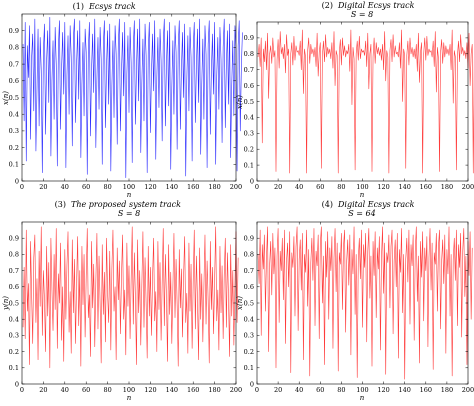 The width and height of the screenshot is (474, 406). Describe the element at coordinates (60, 204) in the screenshot. I see `panel-label: (3)` at that location.